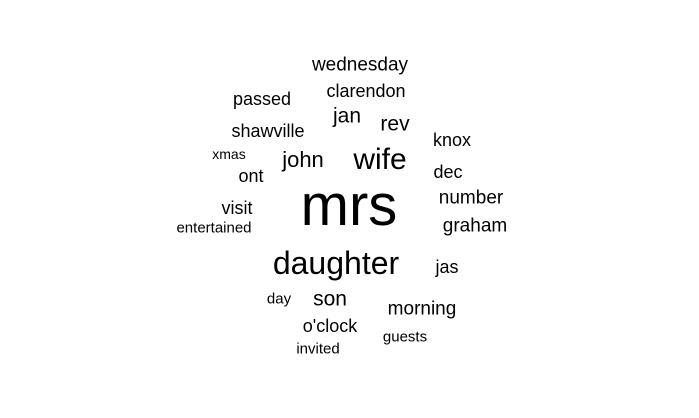 This screenshot has width=699, height=418. Describe the element at coordinates (268, 131) in the screenshot. I see `word-shawville: shawville` at that location.